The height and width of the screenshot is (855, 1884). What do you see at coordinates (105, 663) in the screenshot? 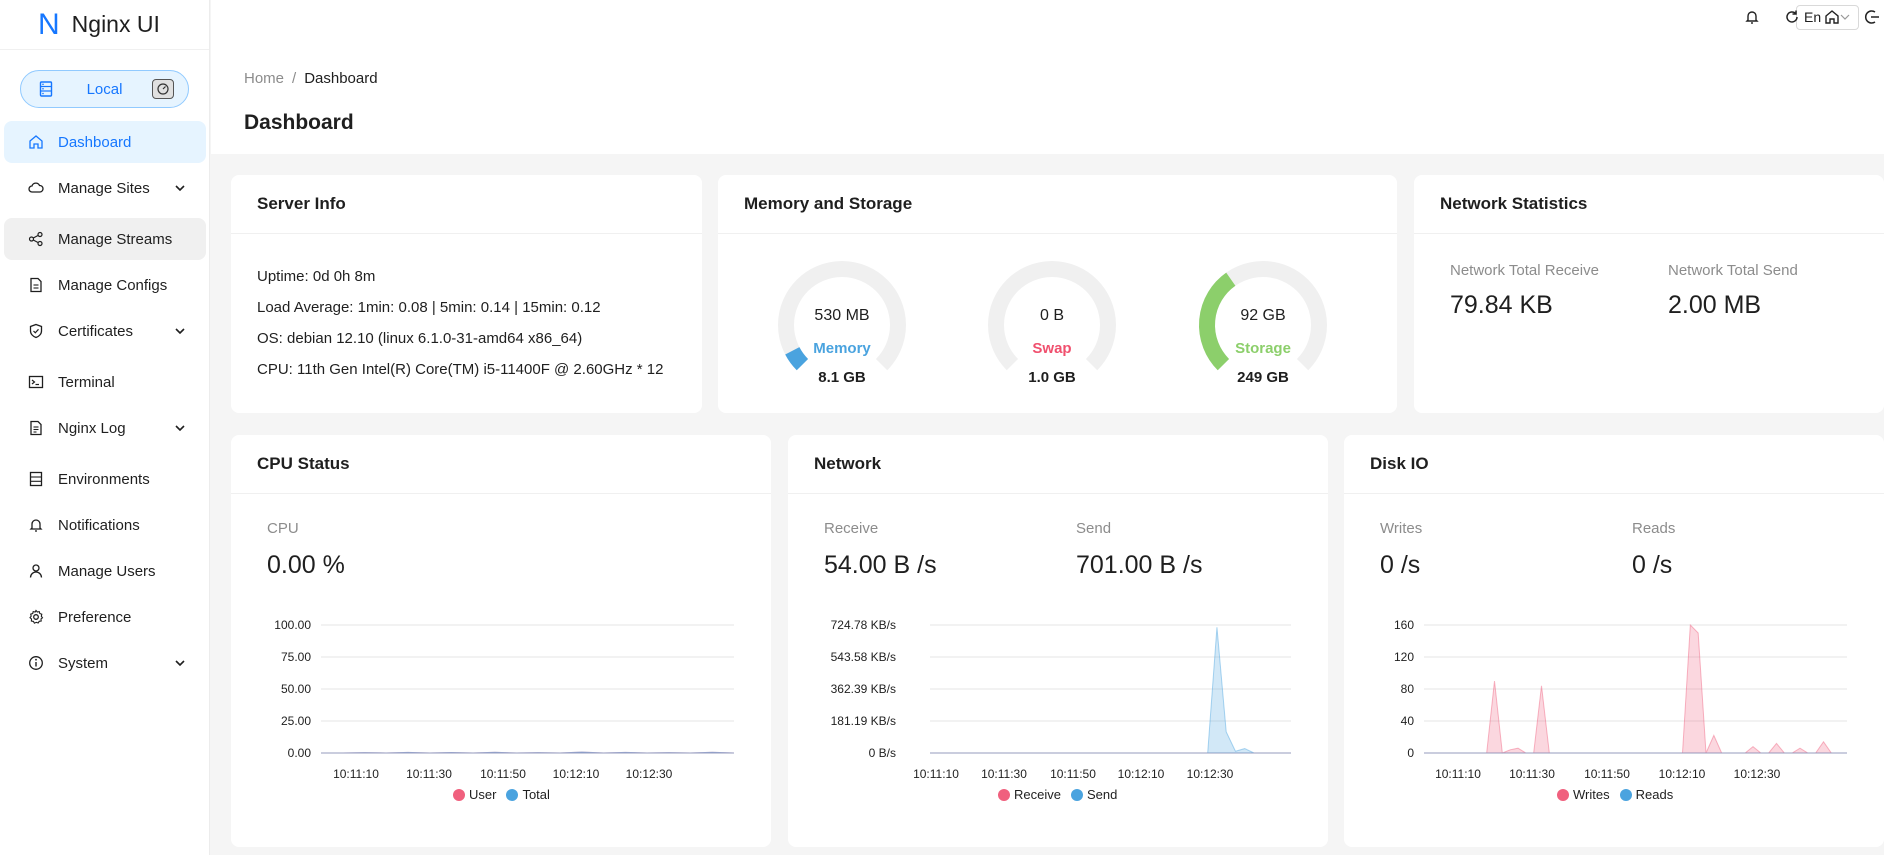
I see `sidebar-item-system: System` at bounding box center [105, 663].